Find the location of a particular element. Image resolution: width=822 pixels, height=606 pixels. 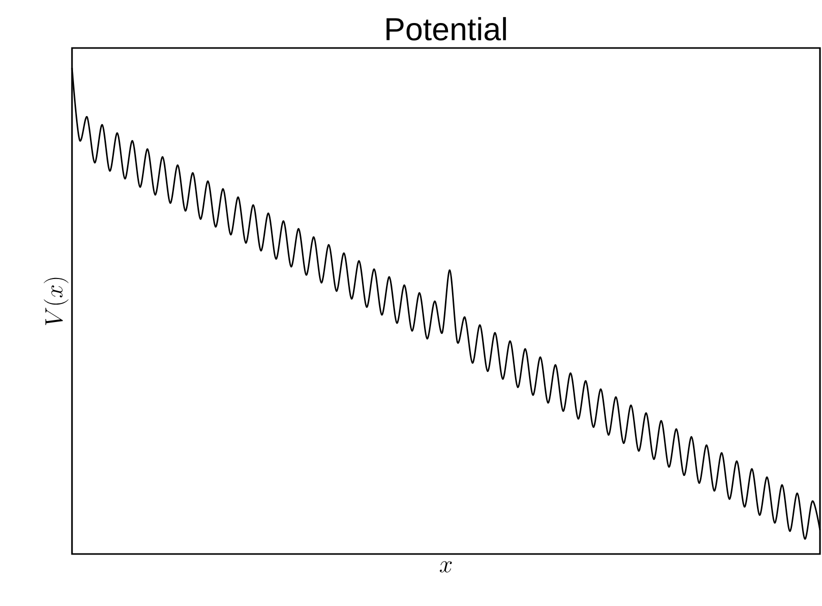

x-axis-title: $x$ is located at coordinates (446, 566).